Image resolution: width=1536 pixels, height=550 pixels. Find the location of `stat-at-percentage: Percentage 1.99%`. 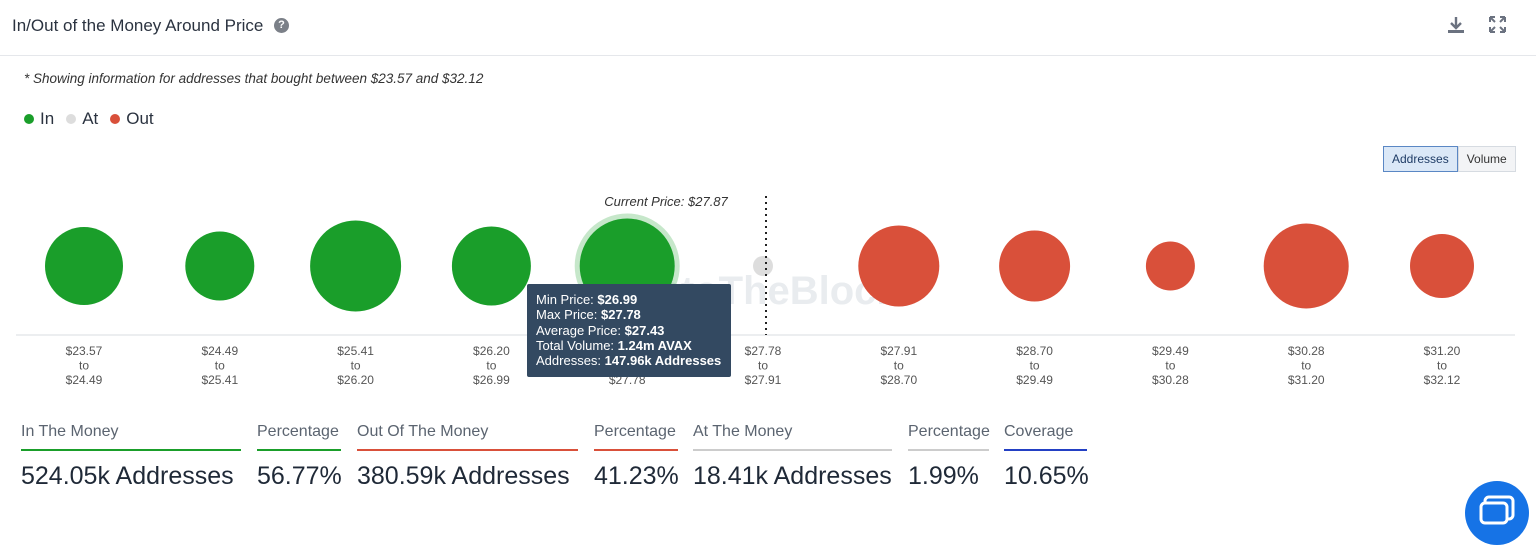

stat-at-percentage: Percentage 1.99% is located at coordinates (949, 457).